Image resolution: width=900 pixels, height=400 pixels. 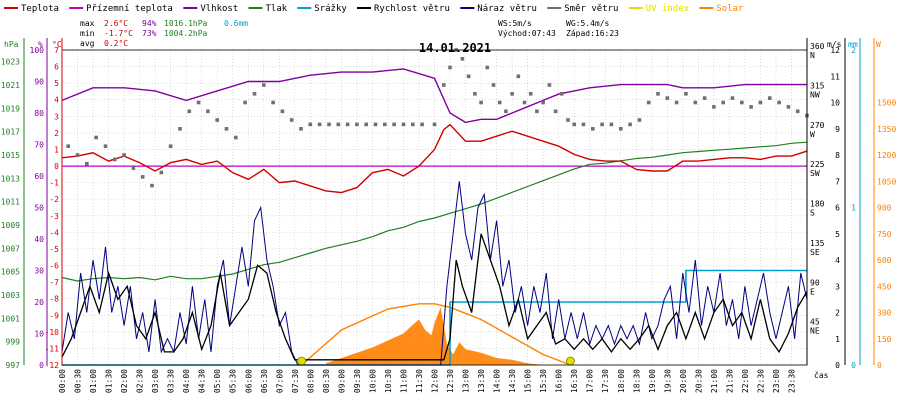 What do you see at coordinates (87, 43) in the screenshot?
I see `stat-label: avg` at bounding box center [87, 43].